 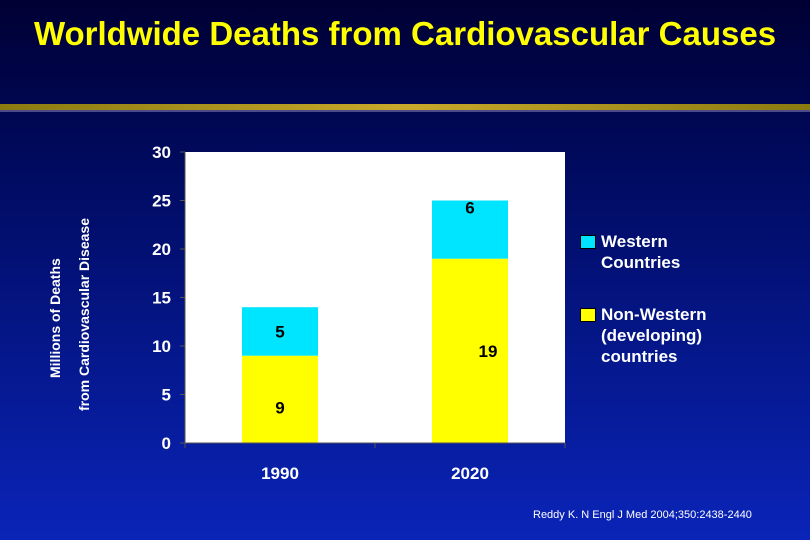 I want to click on title-divider, so click(x=405, y=107).